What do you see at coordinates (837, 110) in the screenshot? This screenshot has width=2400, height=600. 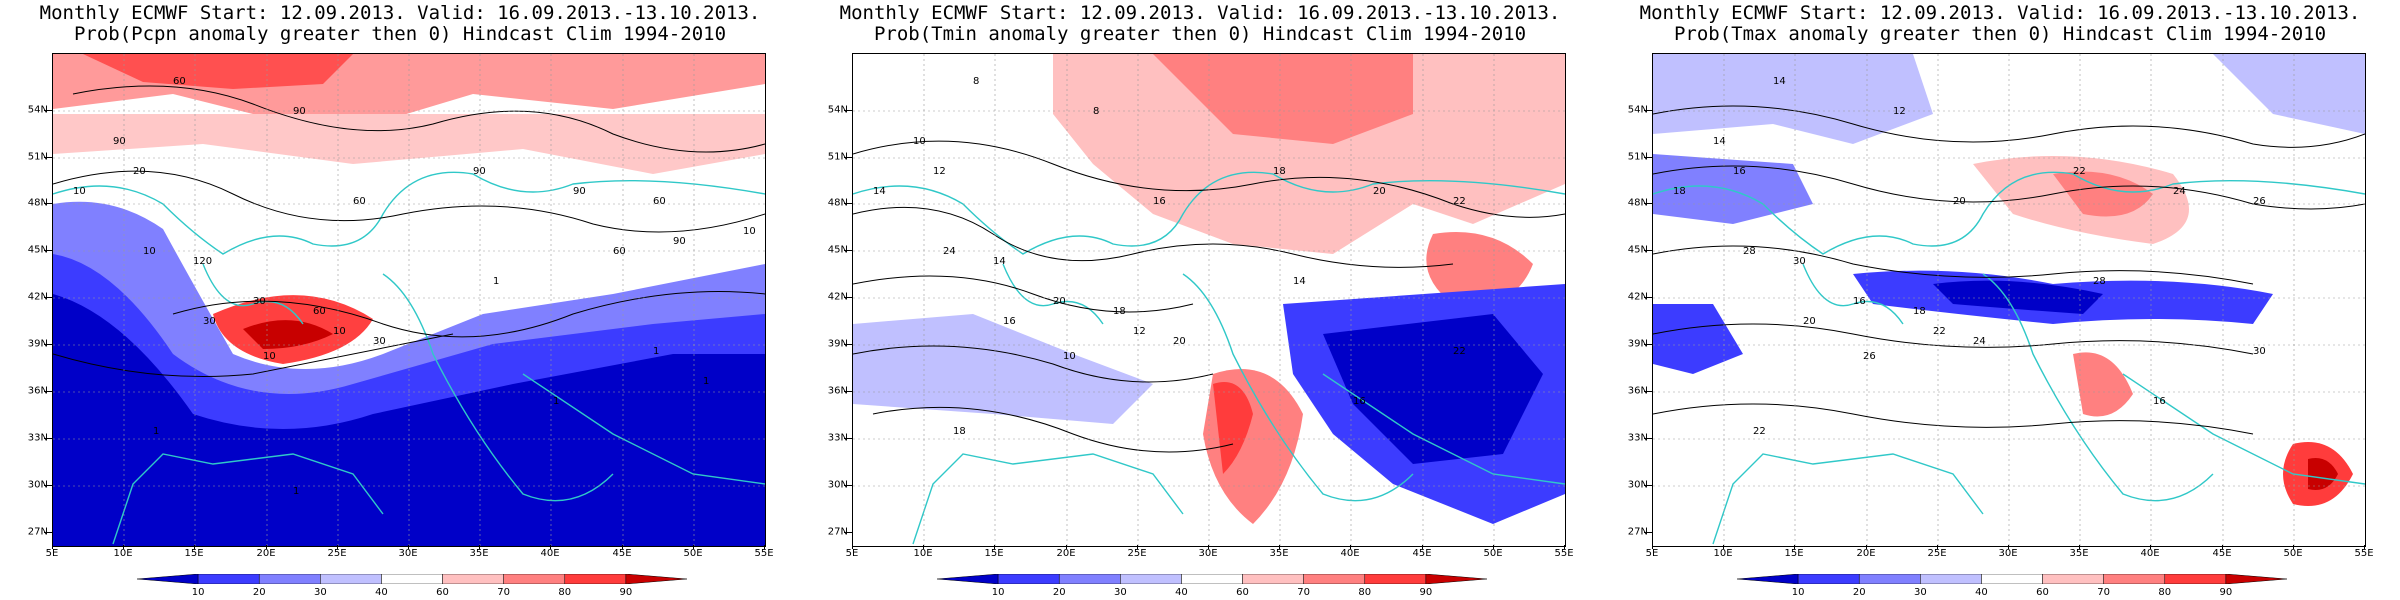 I see `latitude-label: 54N` at bounding box center [837, 110].